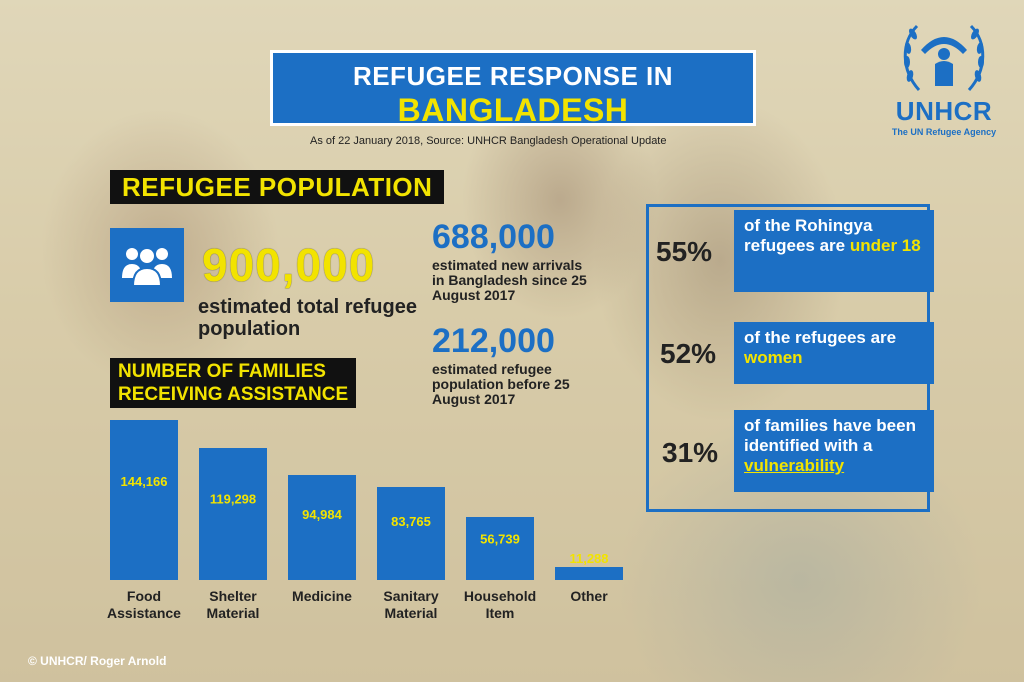 The height and width of the screenshot is (682, 1024). Describe the element at coordinates (322, 596) in the screenshot. I see `category-label-2-0: Medicine` at that location.